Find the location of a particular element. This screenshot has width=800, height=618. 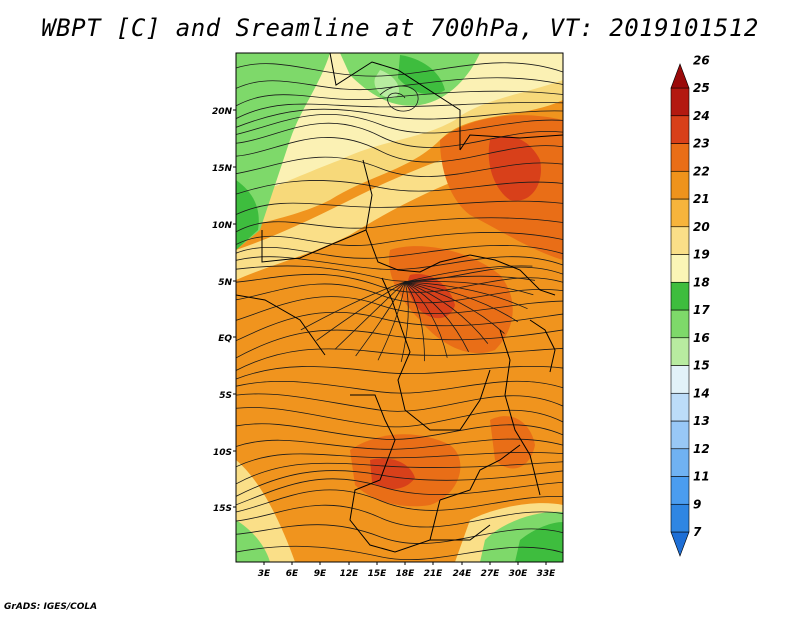

colorbar-label: 23 is located at coordinates (701, 144).